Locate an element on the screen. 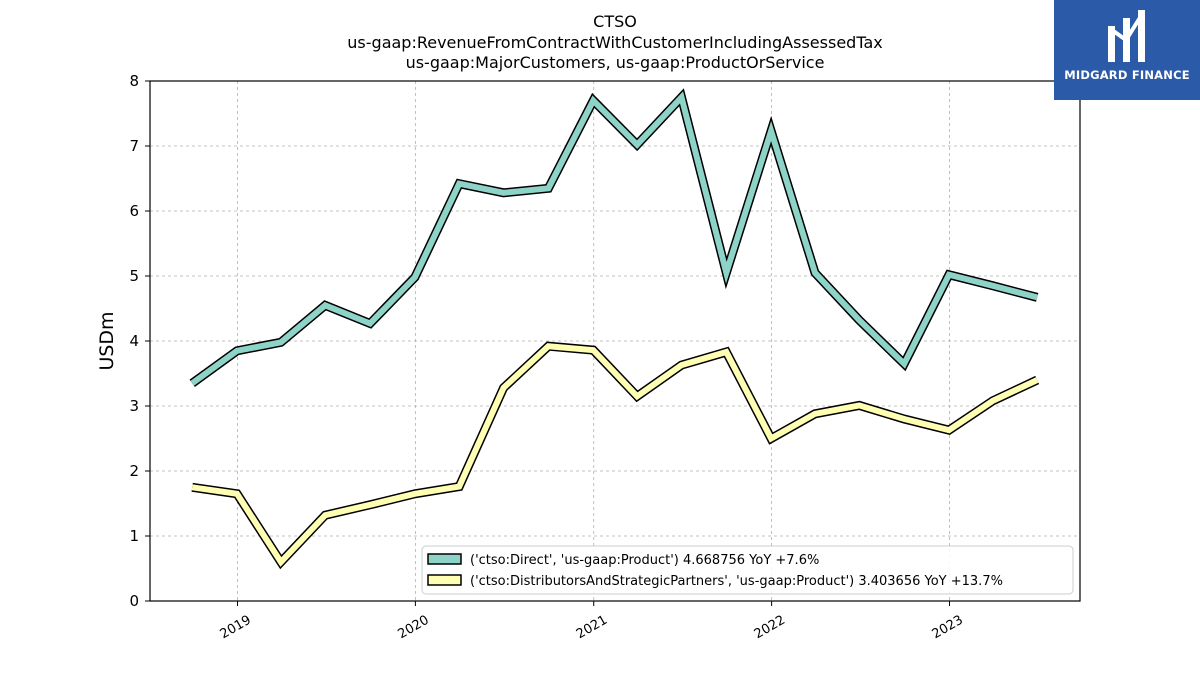  x-tick-label: 2020 is located at coordinates (414, 628).